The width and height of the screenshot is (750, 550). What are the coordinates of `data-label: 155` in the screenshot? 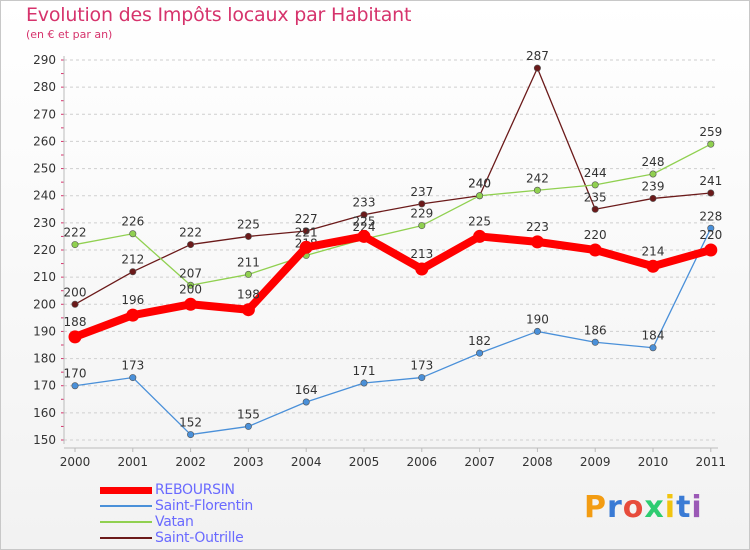 It's located at (248, 414).